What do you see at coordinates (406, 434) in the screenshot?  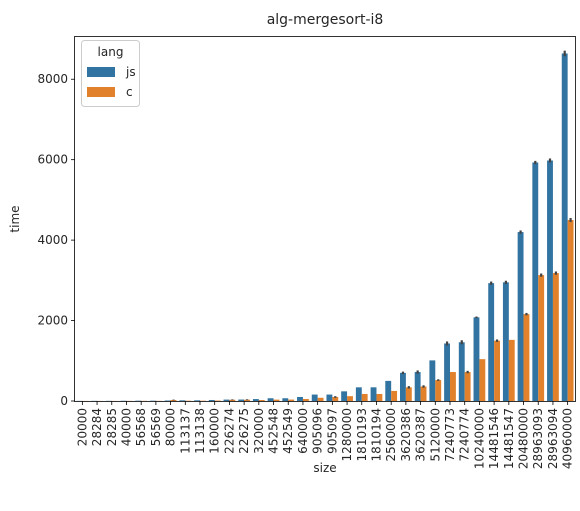 I see `x-tick-label-3620386: 3620386` at bounding box center [406, 434].